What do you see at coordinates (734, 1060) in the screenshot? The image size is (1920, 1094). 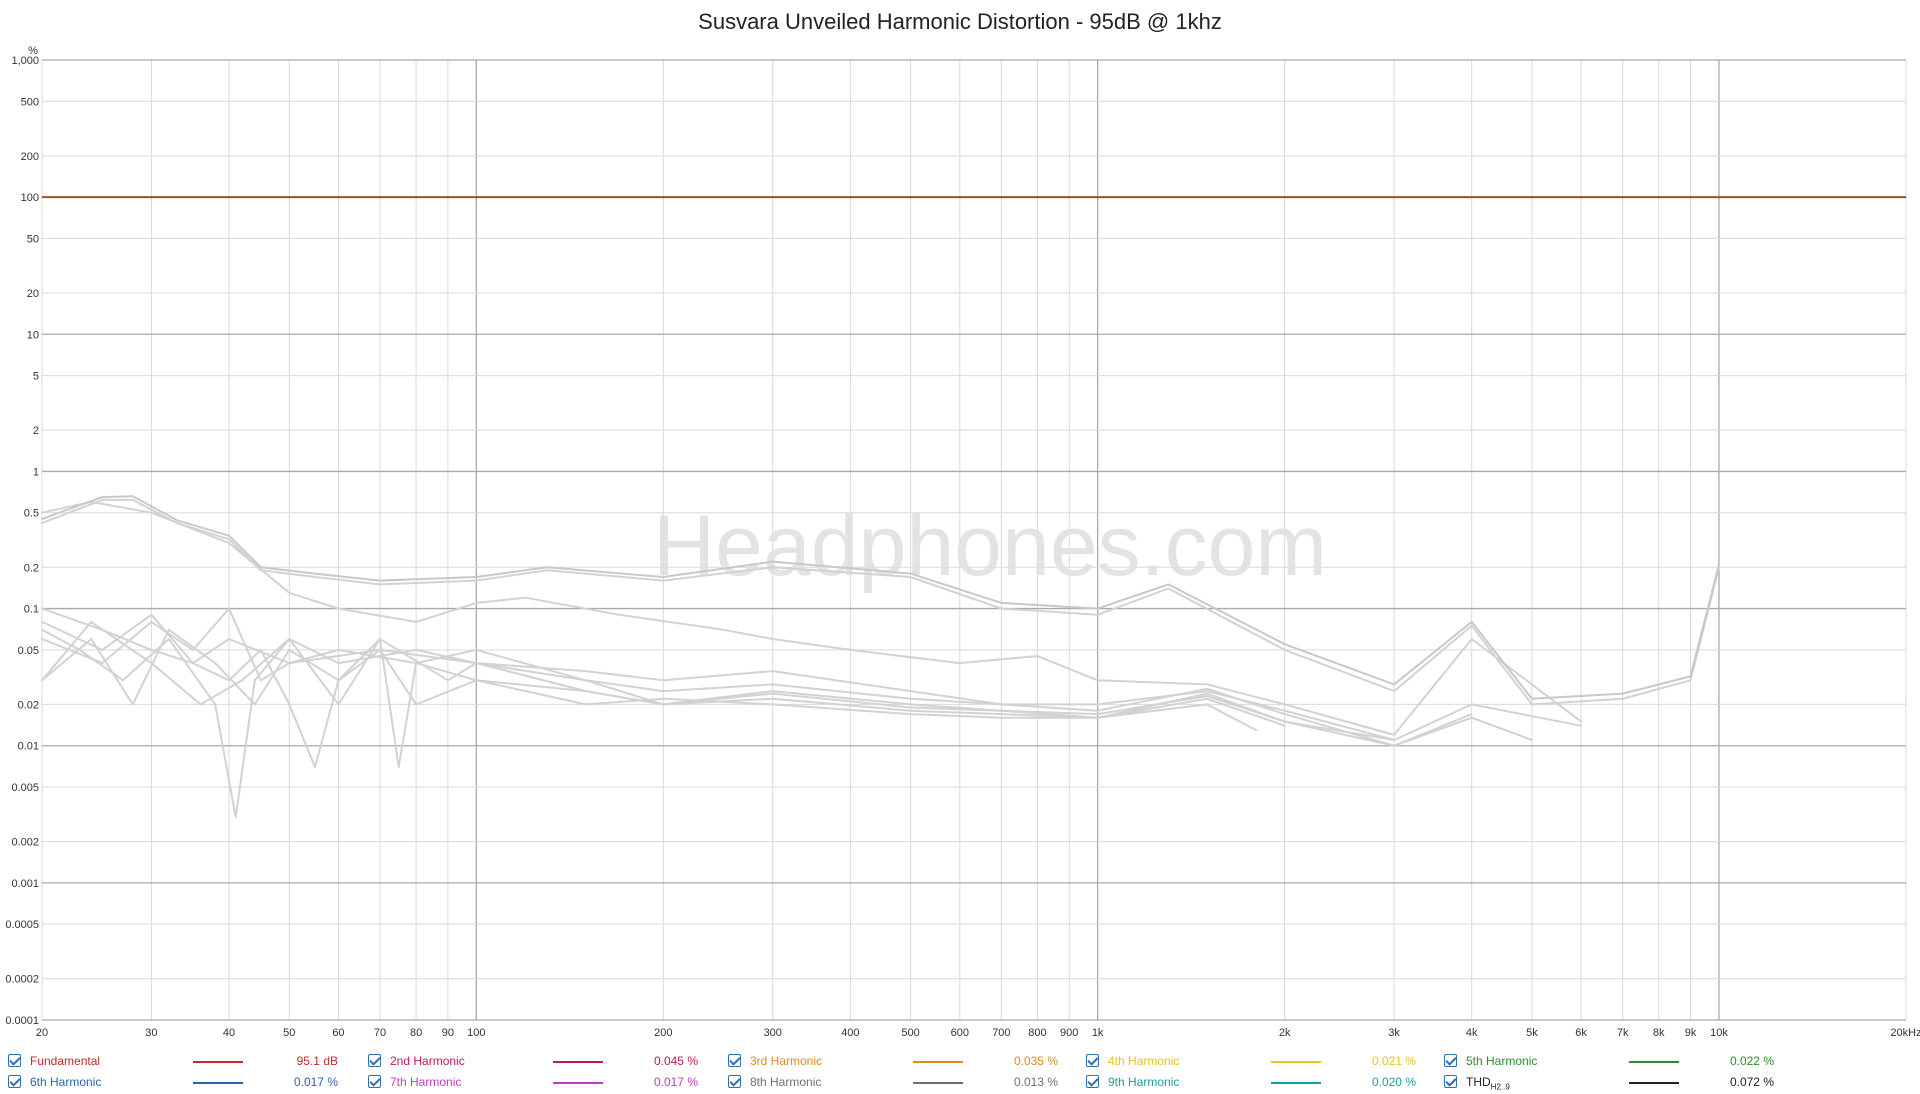 I see `checkbox-3rd-harmonic` at bounding box center [734, 1060].